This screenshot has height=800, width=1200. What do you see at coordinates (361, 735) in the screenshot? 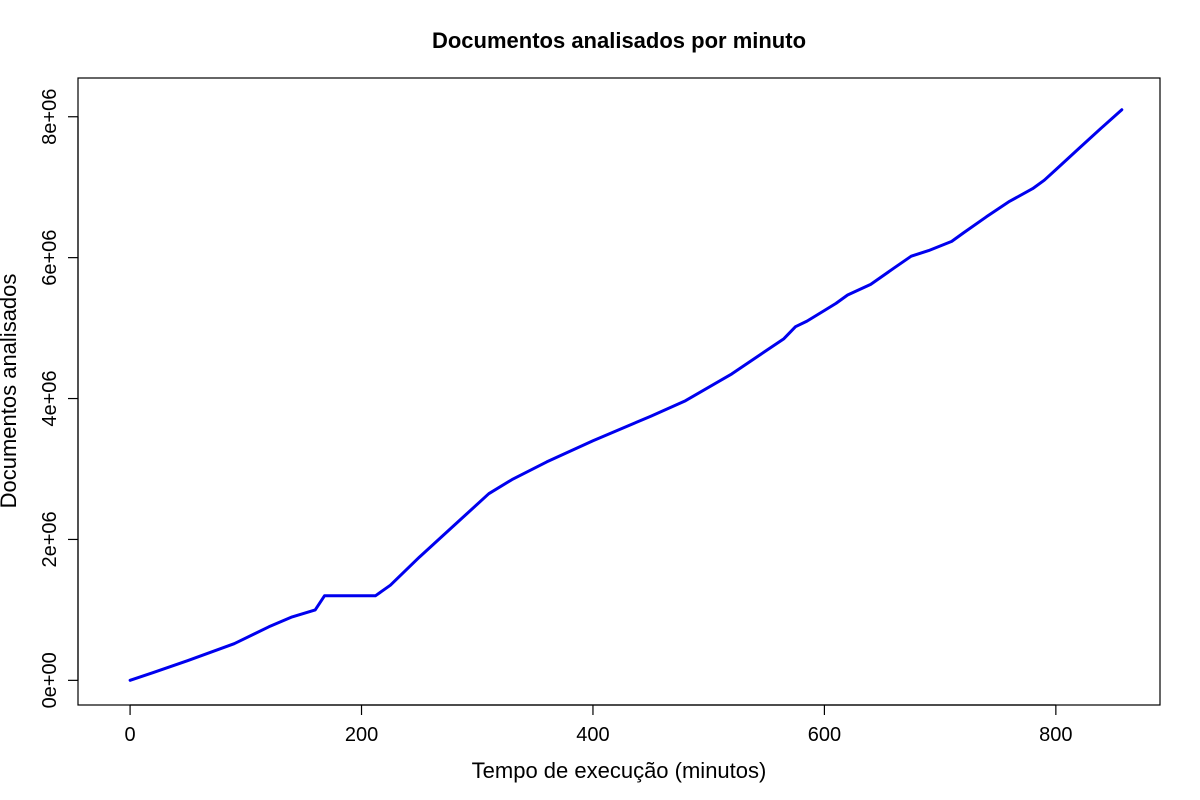
I see `x-tick-label: 200` at bounding box center [361, 735].